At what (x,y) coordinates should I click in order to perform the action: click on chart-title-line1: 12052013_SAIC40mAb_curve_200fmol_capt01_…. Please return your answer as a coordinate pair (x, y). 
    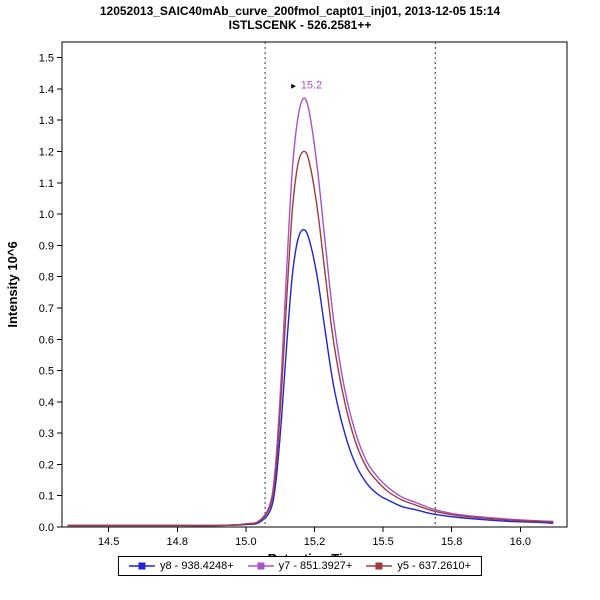
    Looking at the image, I should click on (300, 11).